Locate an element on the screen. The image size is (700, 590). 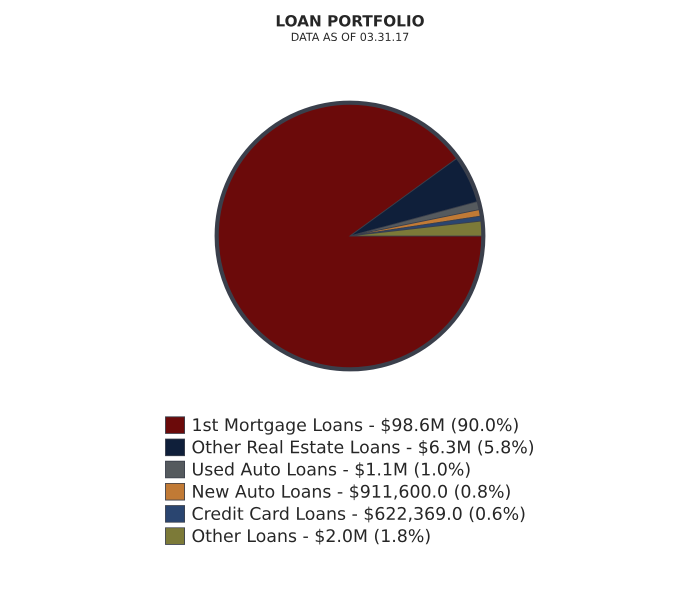
pie-slice is located at coordinates (415, 196).